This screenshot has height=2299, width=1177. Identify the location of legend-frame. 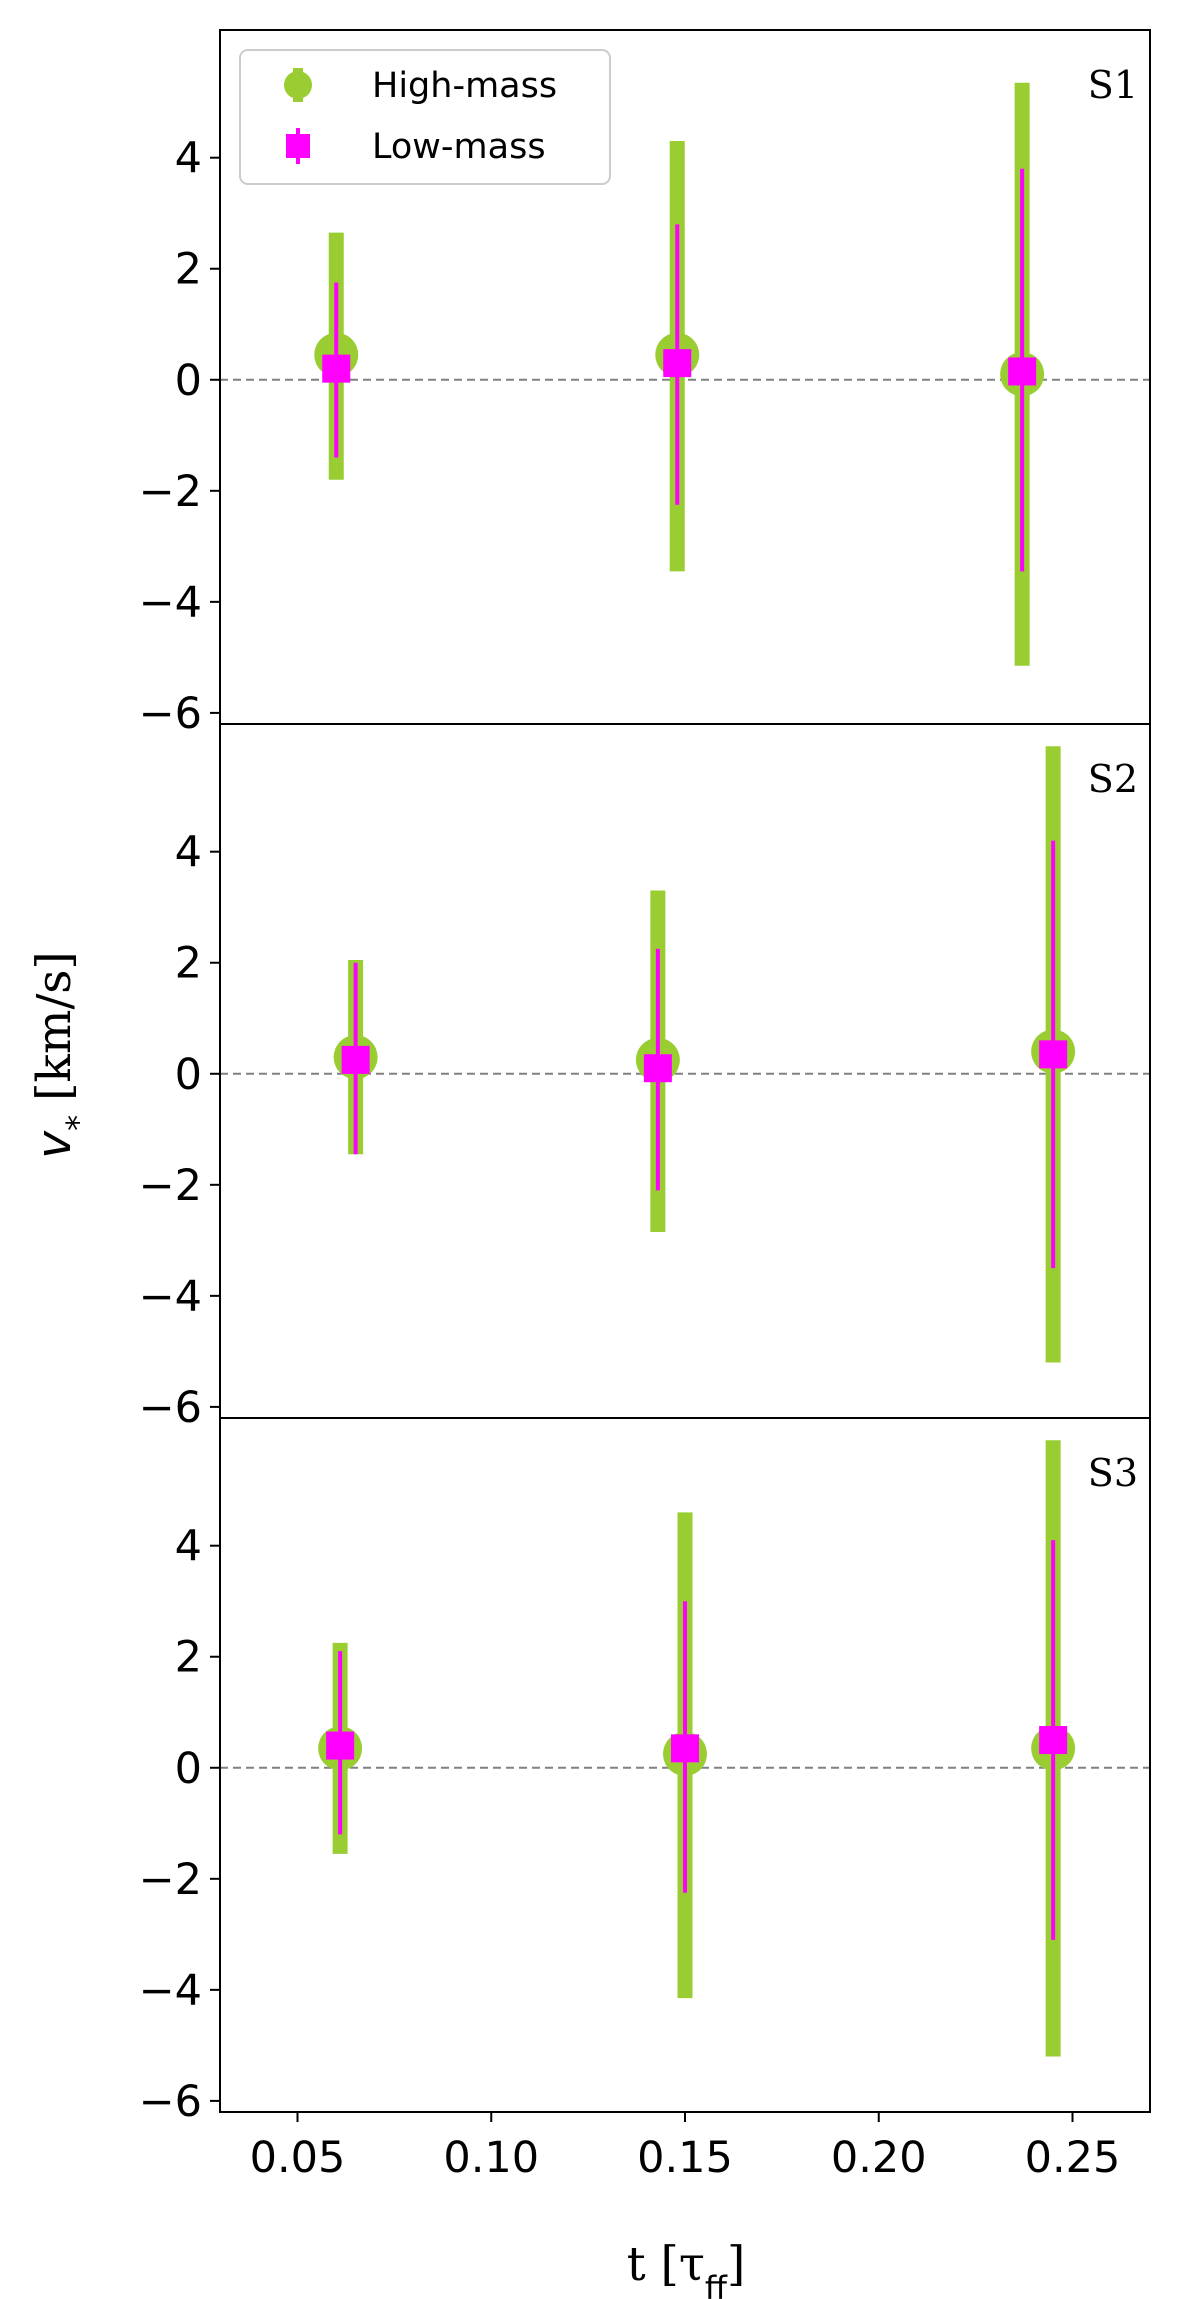
(425, 117).